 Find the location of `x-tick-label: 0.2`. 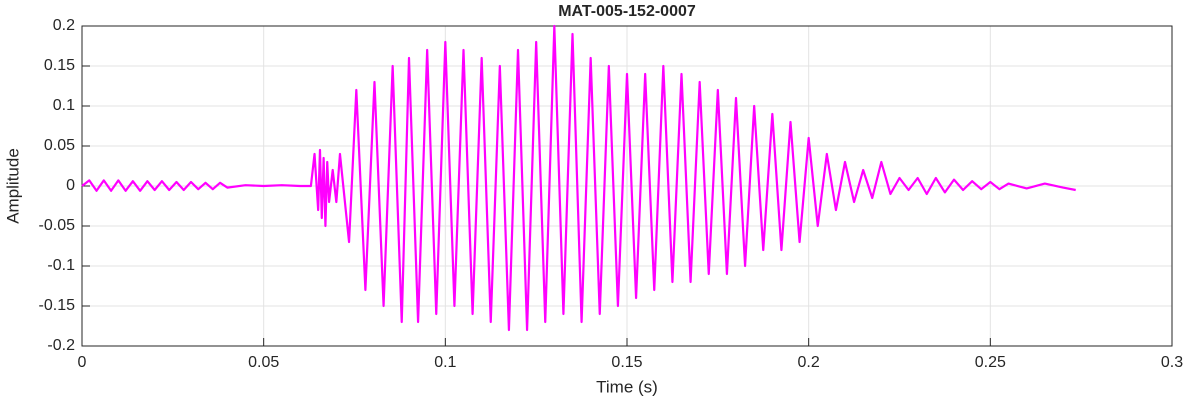

x-tick-label: 0.2 is located at coordinates (809, 362).